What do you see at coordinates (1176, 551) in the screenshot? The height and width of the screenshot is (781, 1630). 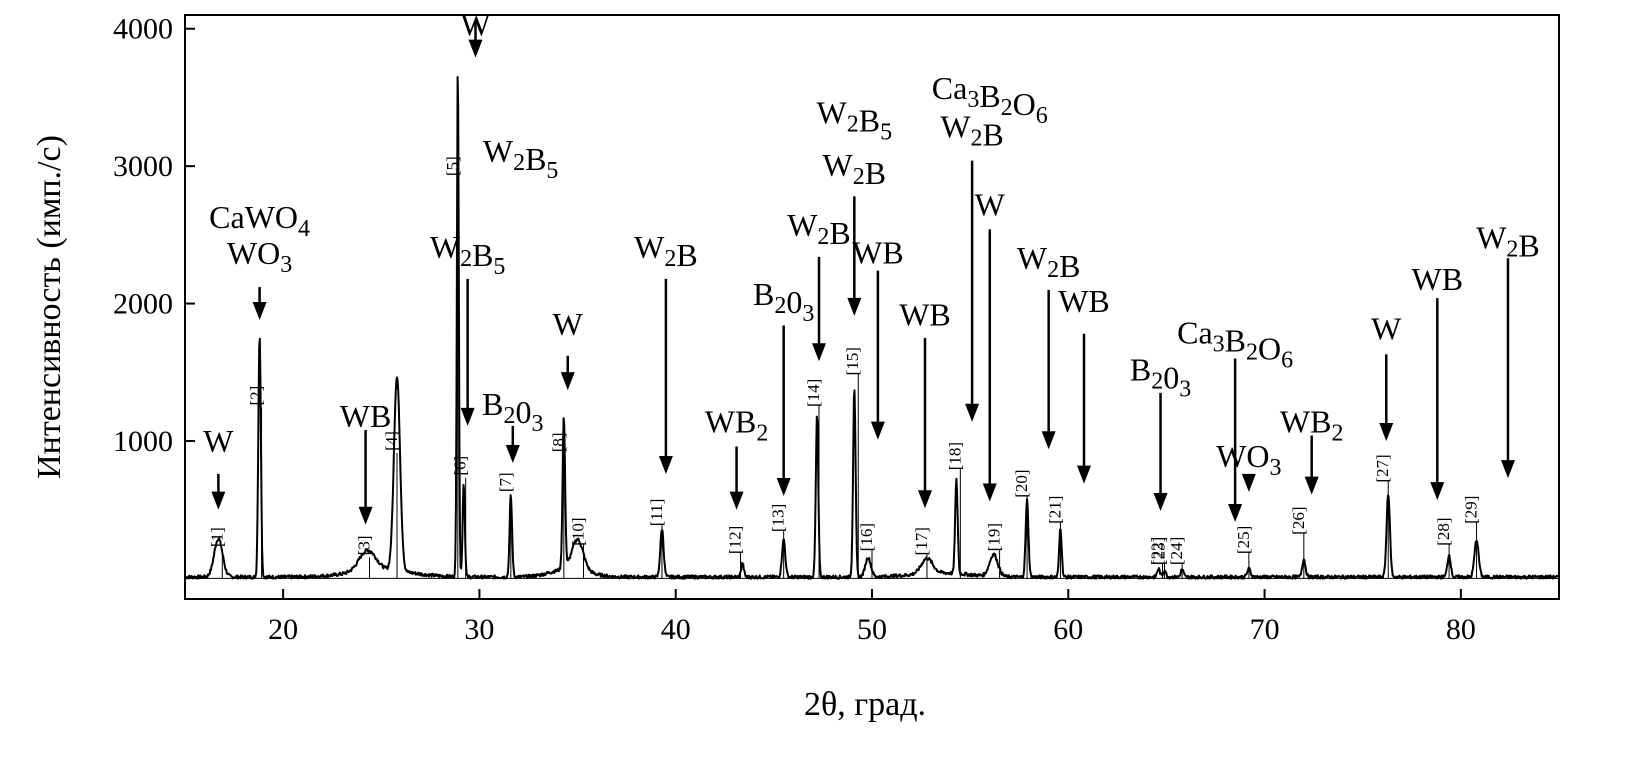 I see `peak-number: [24]` at bounding box center [1176, 551].